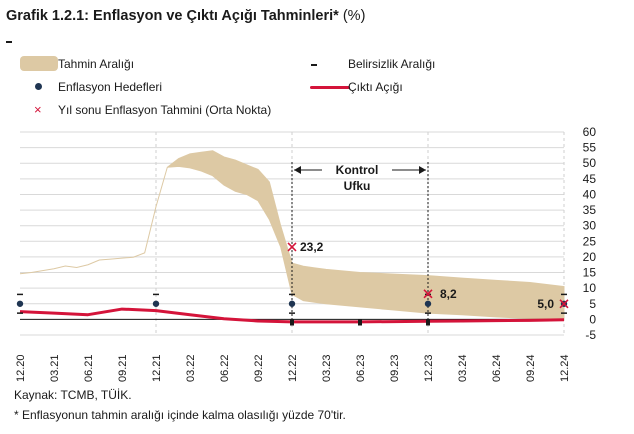 The height and width of the screenshot is (434, 634). I want to click on x-tick-label: 03.23, so click(327, 368).